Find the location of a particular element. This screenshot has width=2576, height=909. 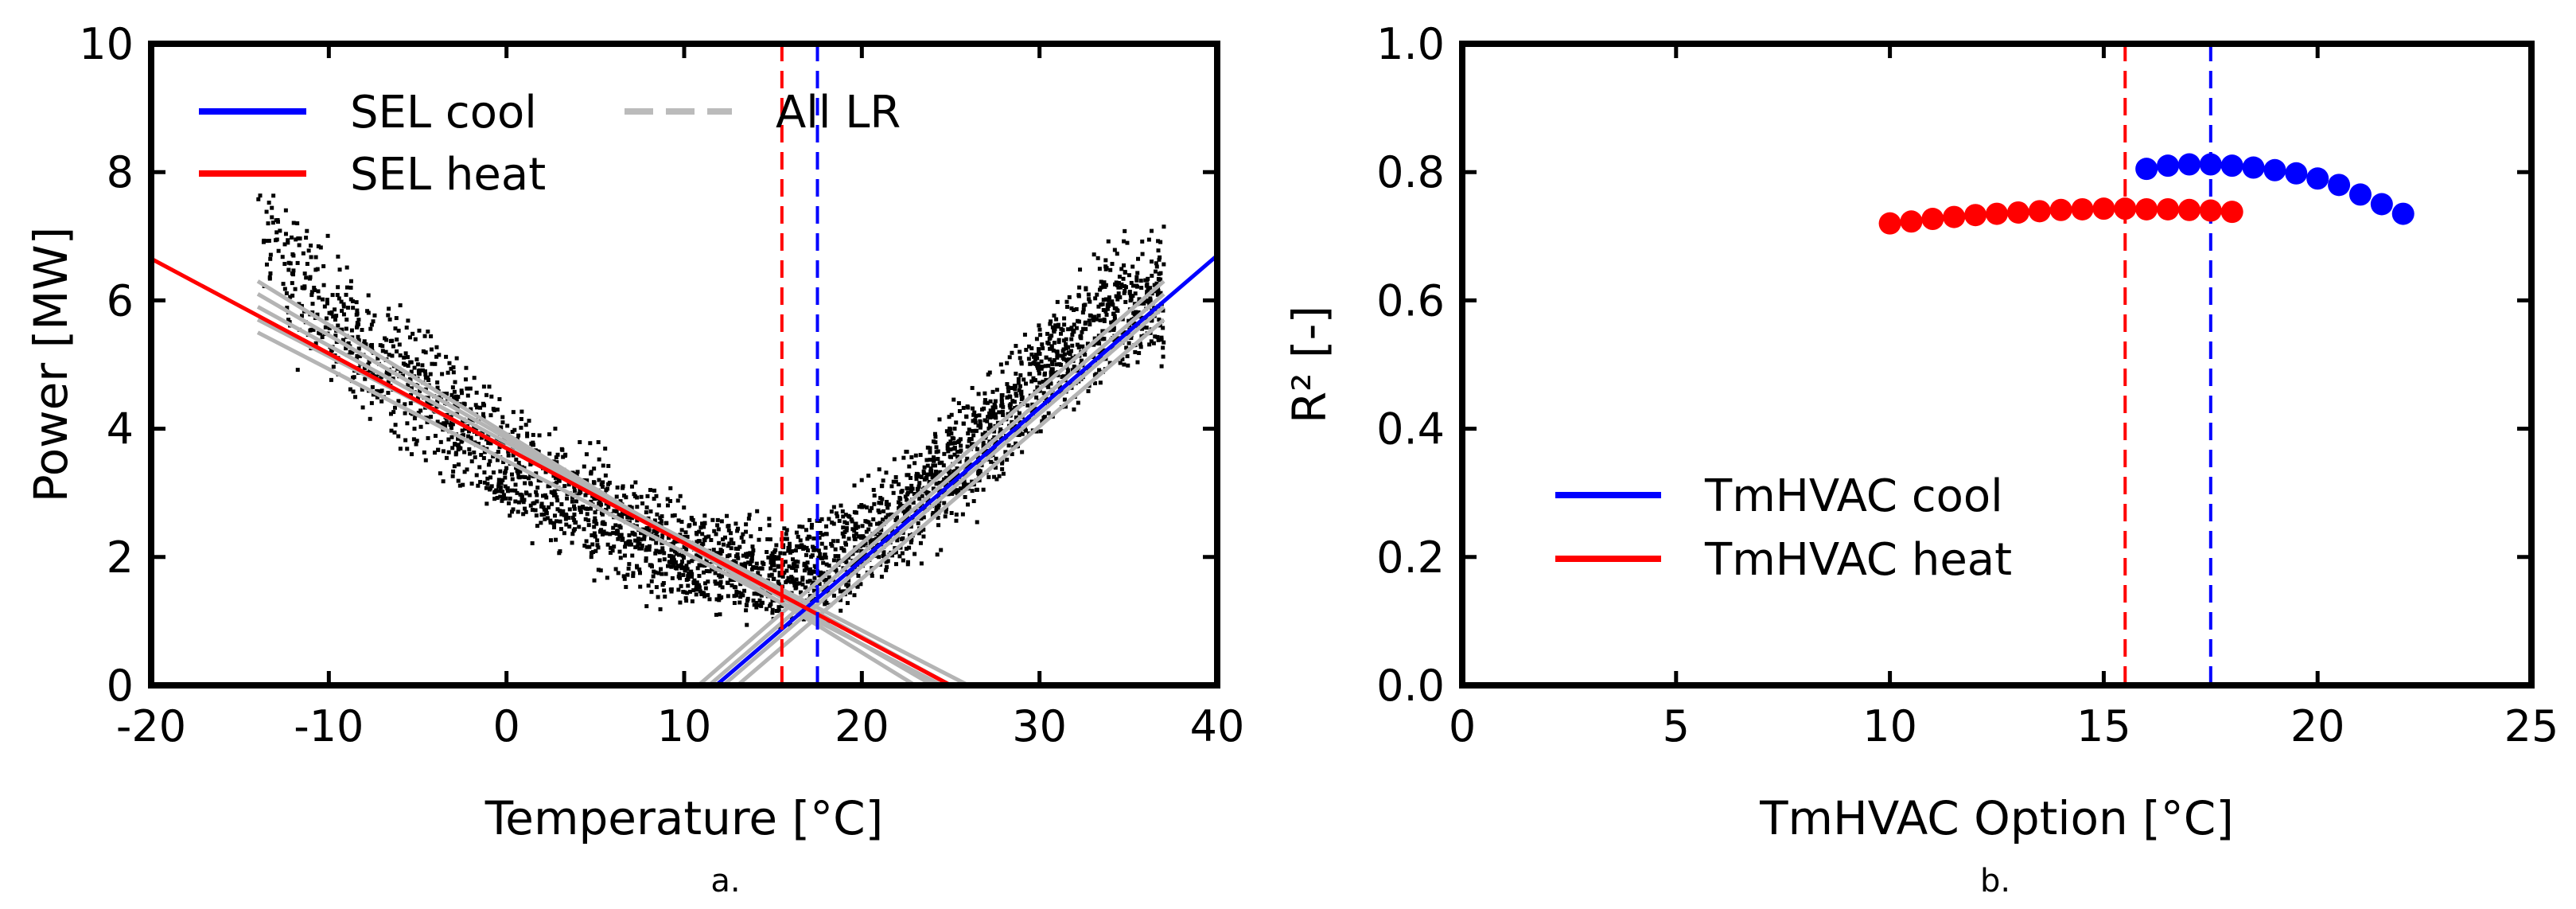

x-tick-label: -20 is located at coordinates (151, 726).